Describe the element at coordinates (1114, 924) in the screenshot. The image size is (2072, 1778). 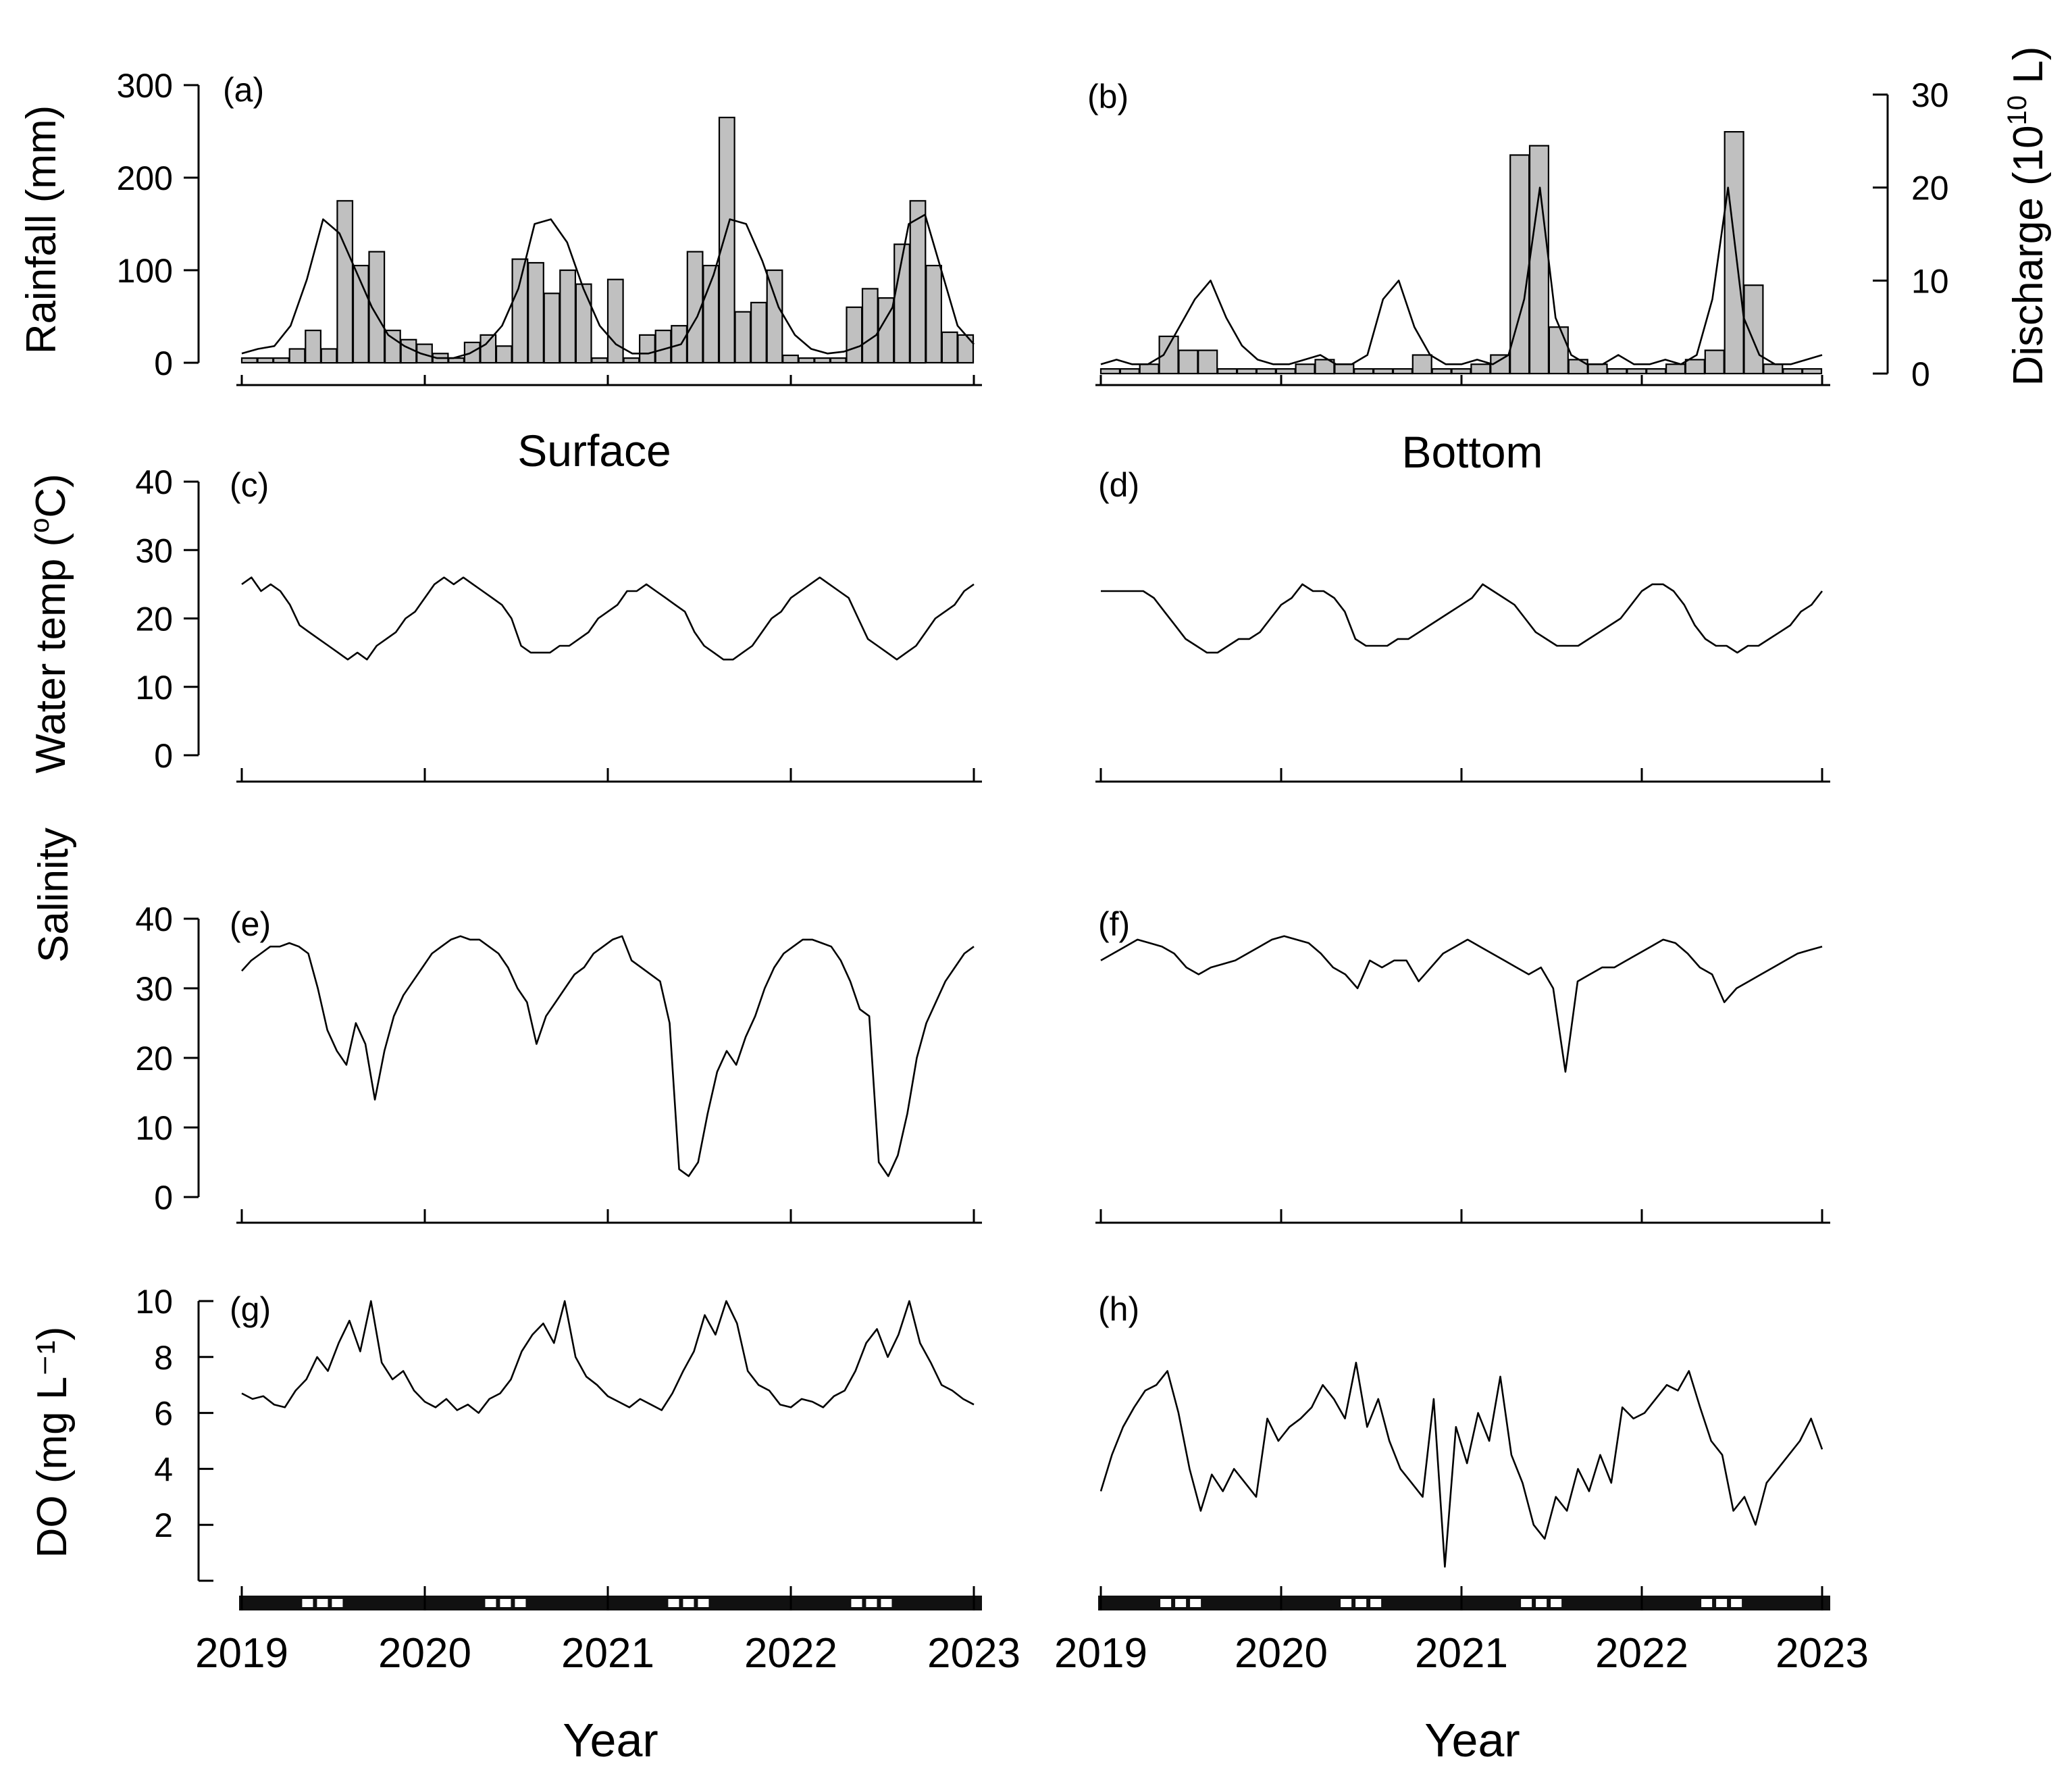
I see `panel-label-f: (f)` at that location.